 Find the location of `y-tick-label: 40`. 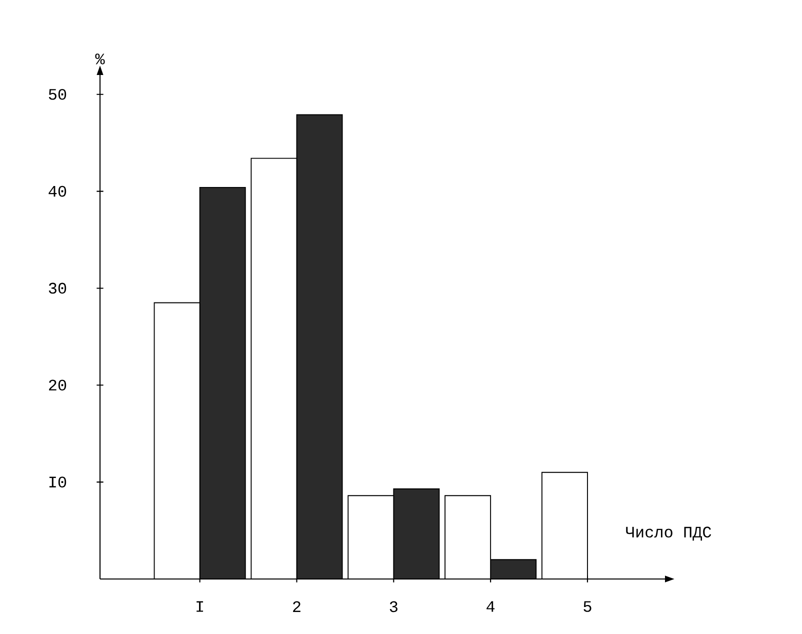

y-tick-label: 40 is located at coordinates (57, 191).